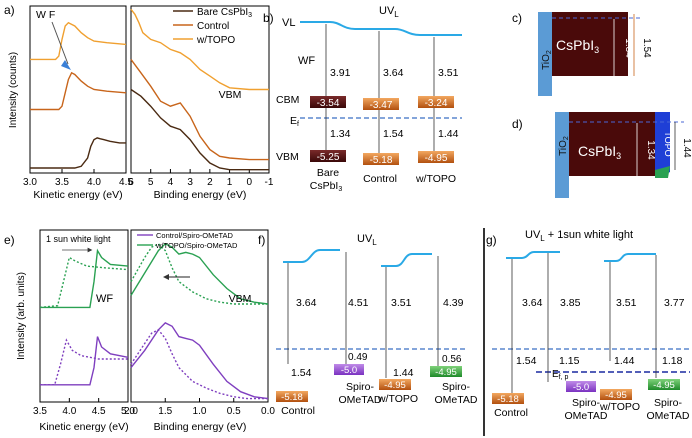  I want to click on panel-a-binding-xtick-label: 1, so click(230, 182).